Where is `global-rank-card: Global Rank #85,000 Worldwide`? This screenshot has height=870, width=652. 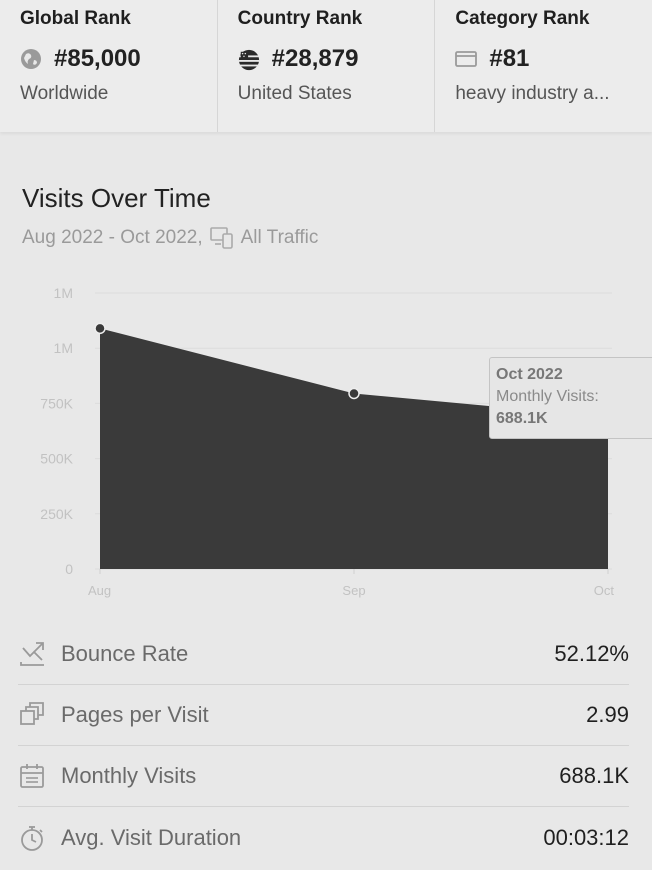 global-rank-card: Global Rank #85,000 Worldwide is located at coordinates (109, 66).